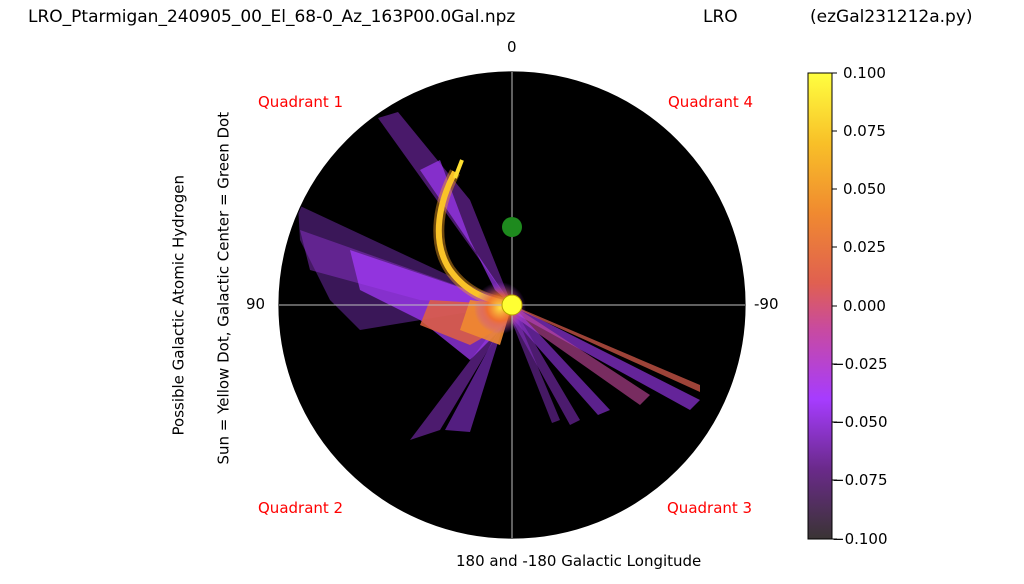  I want to click on script-title: (ezGal231212a.py), so click(891, 17).